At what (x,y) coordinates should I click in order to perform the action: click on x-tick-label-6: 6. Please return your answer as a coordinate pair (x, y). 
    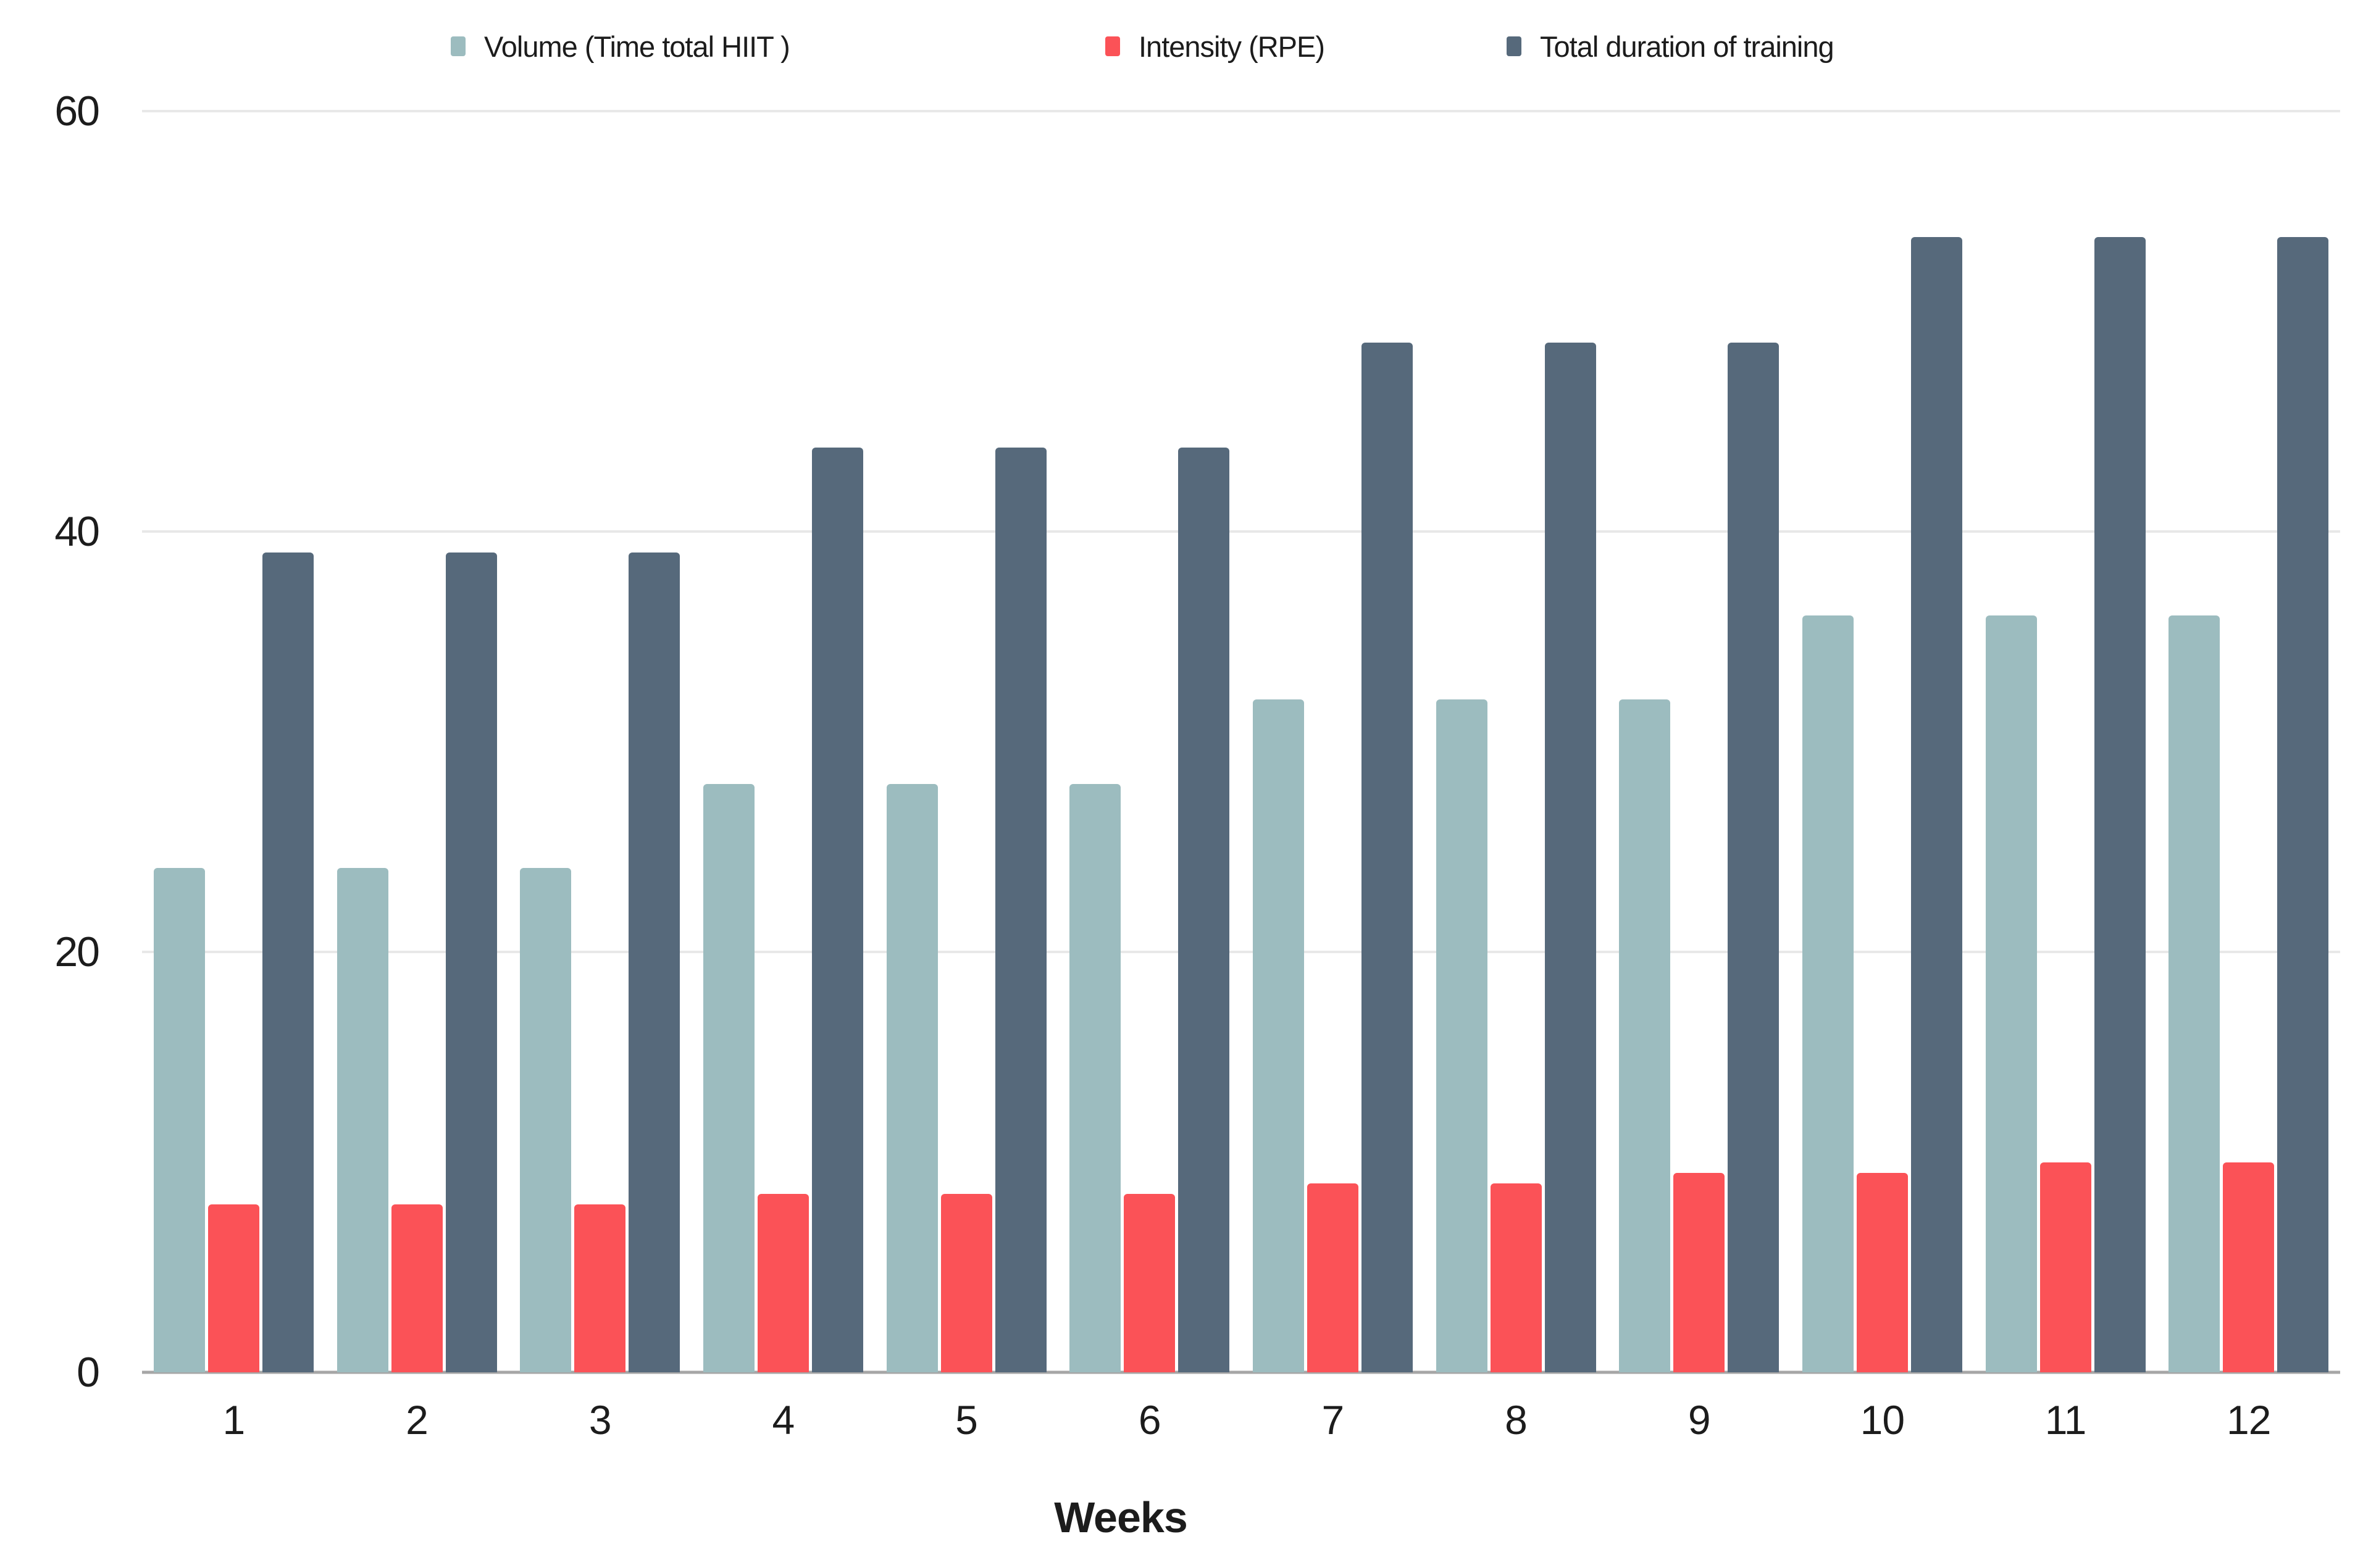
    Looking at the image, I should click on (1149, 1420).